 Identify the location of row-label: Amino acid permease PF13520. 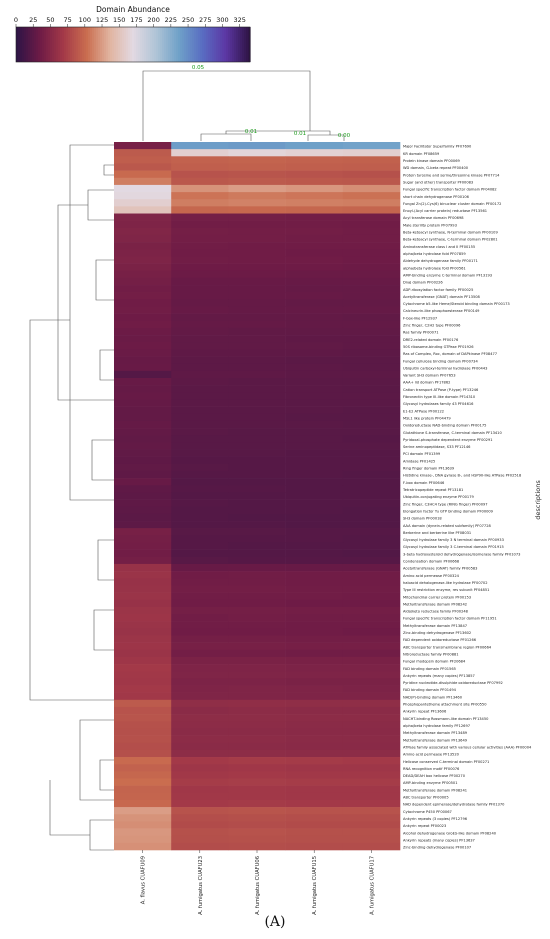
(431, 755).